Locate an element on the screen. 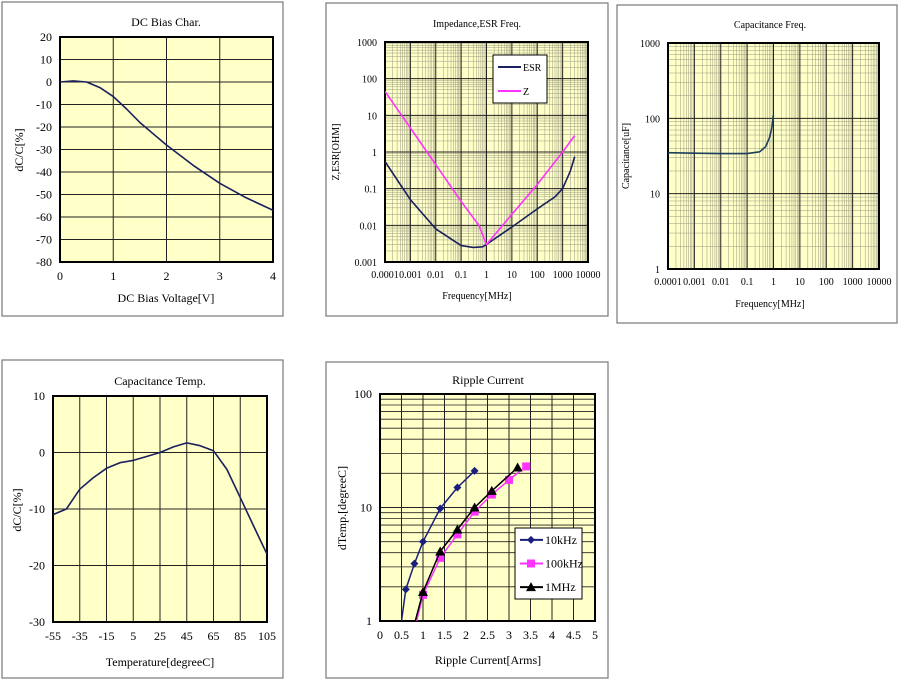 The image size is (900, 680). x-axis-label: Temperature[degreeC] is located at coordinates (160, 662).